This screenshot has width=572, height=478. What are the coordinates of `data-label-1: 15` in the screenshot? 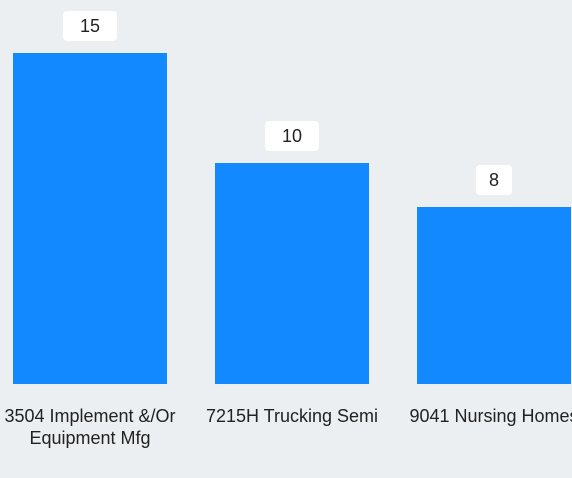 It's located at (90, 26).